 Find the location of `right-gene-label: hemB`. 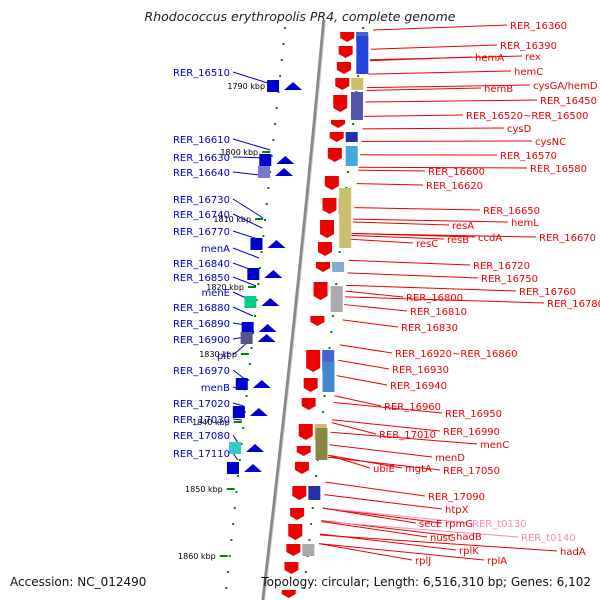

right-gene-label: hemB is located at coordinates (498, 89).